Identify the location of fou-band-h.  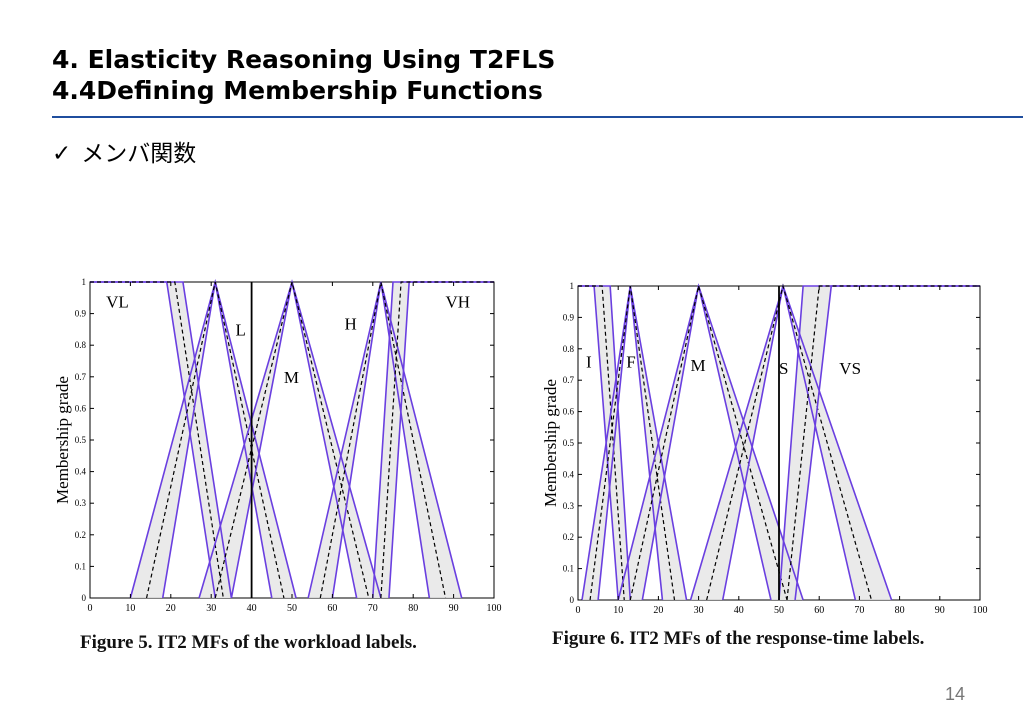
(385, 440).